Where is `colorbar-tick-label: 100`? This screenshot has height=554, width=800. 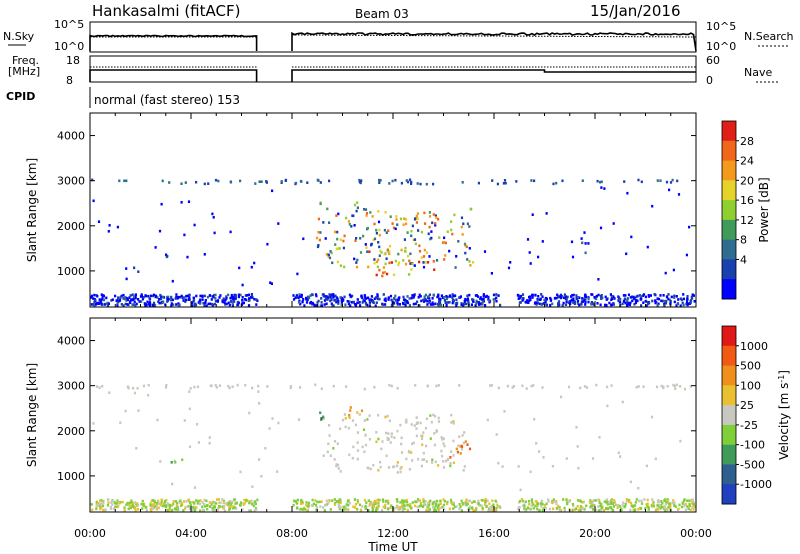 colorbar-tick-label: 100 is located at coordinates (750, 385).